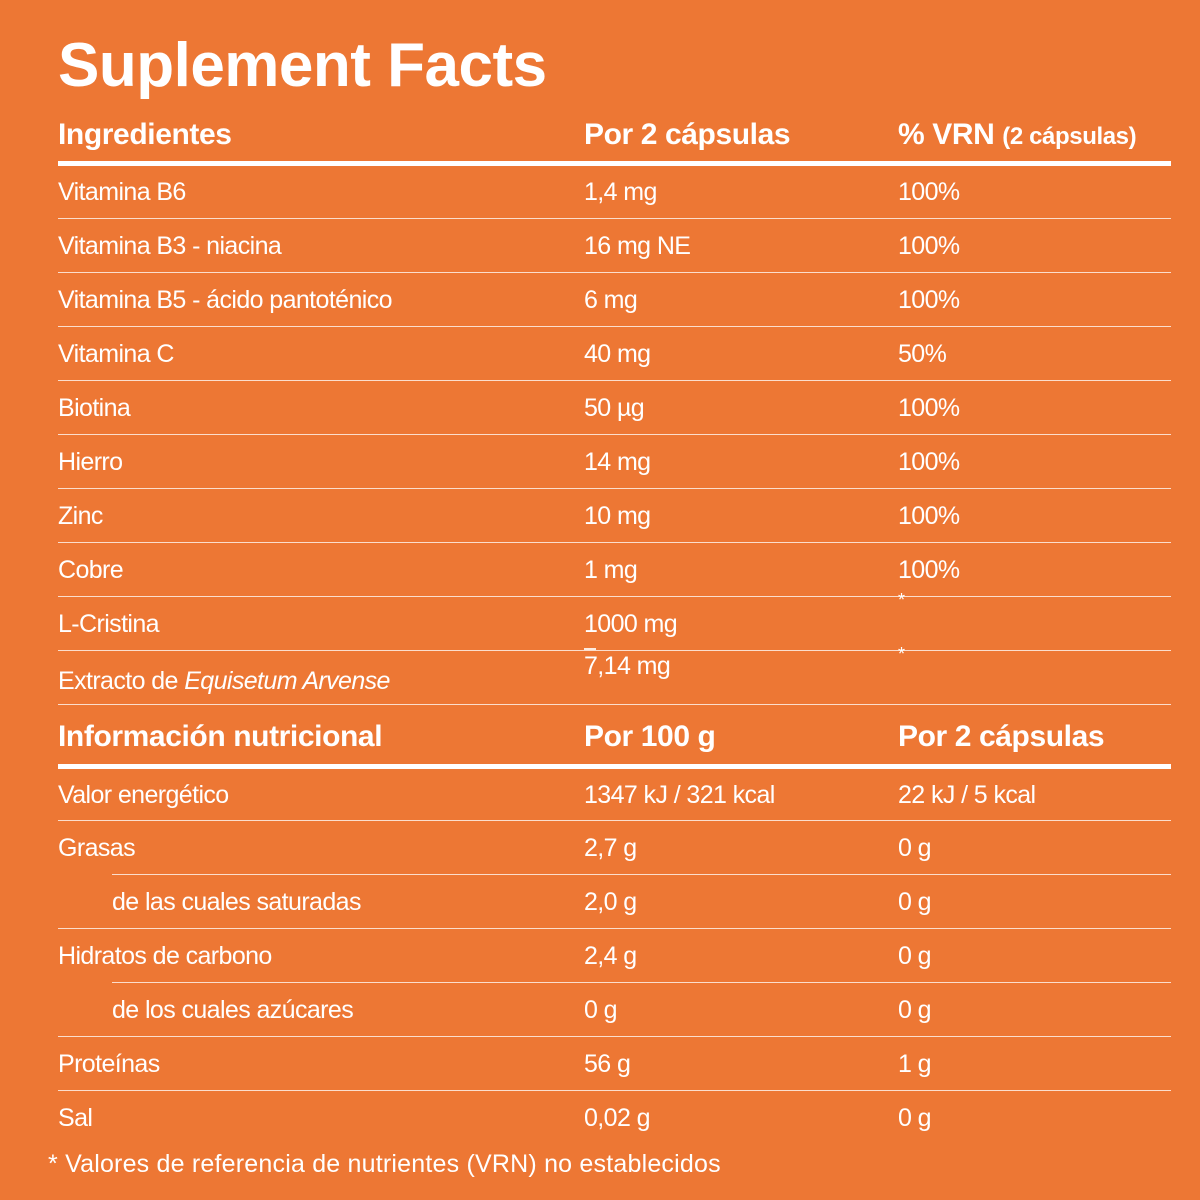  Describe the element at coordinates (1001, 736) in the screenshot. I see `per2-column-header: Por 2 cápsulas` at that location.